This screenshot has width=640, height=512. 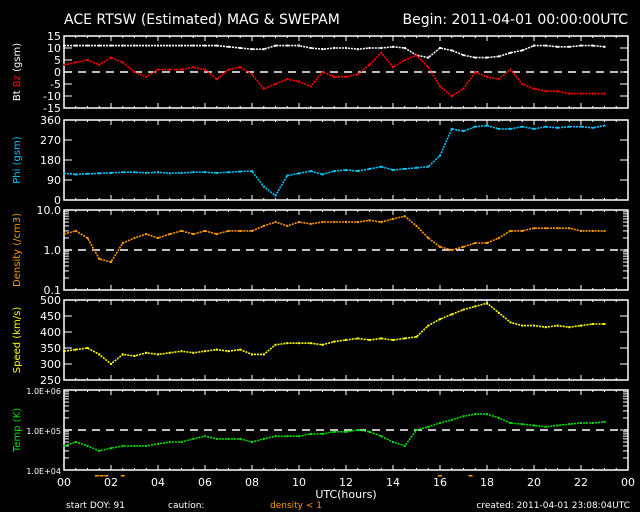 What do you see at coordinates (96, 476) in the screenshot?
I see `caution-mark` at bounding box center [96, 476].